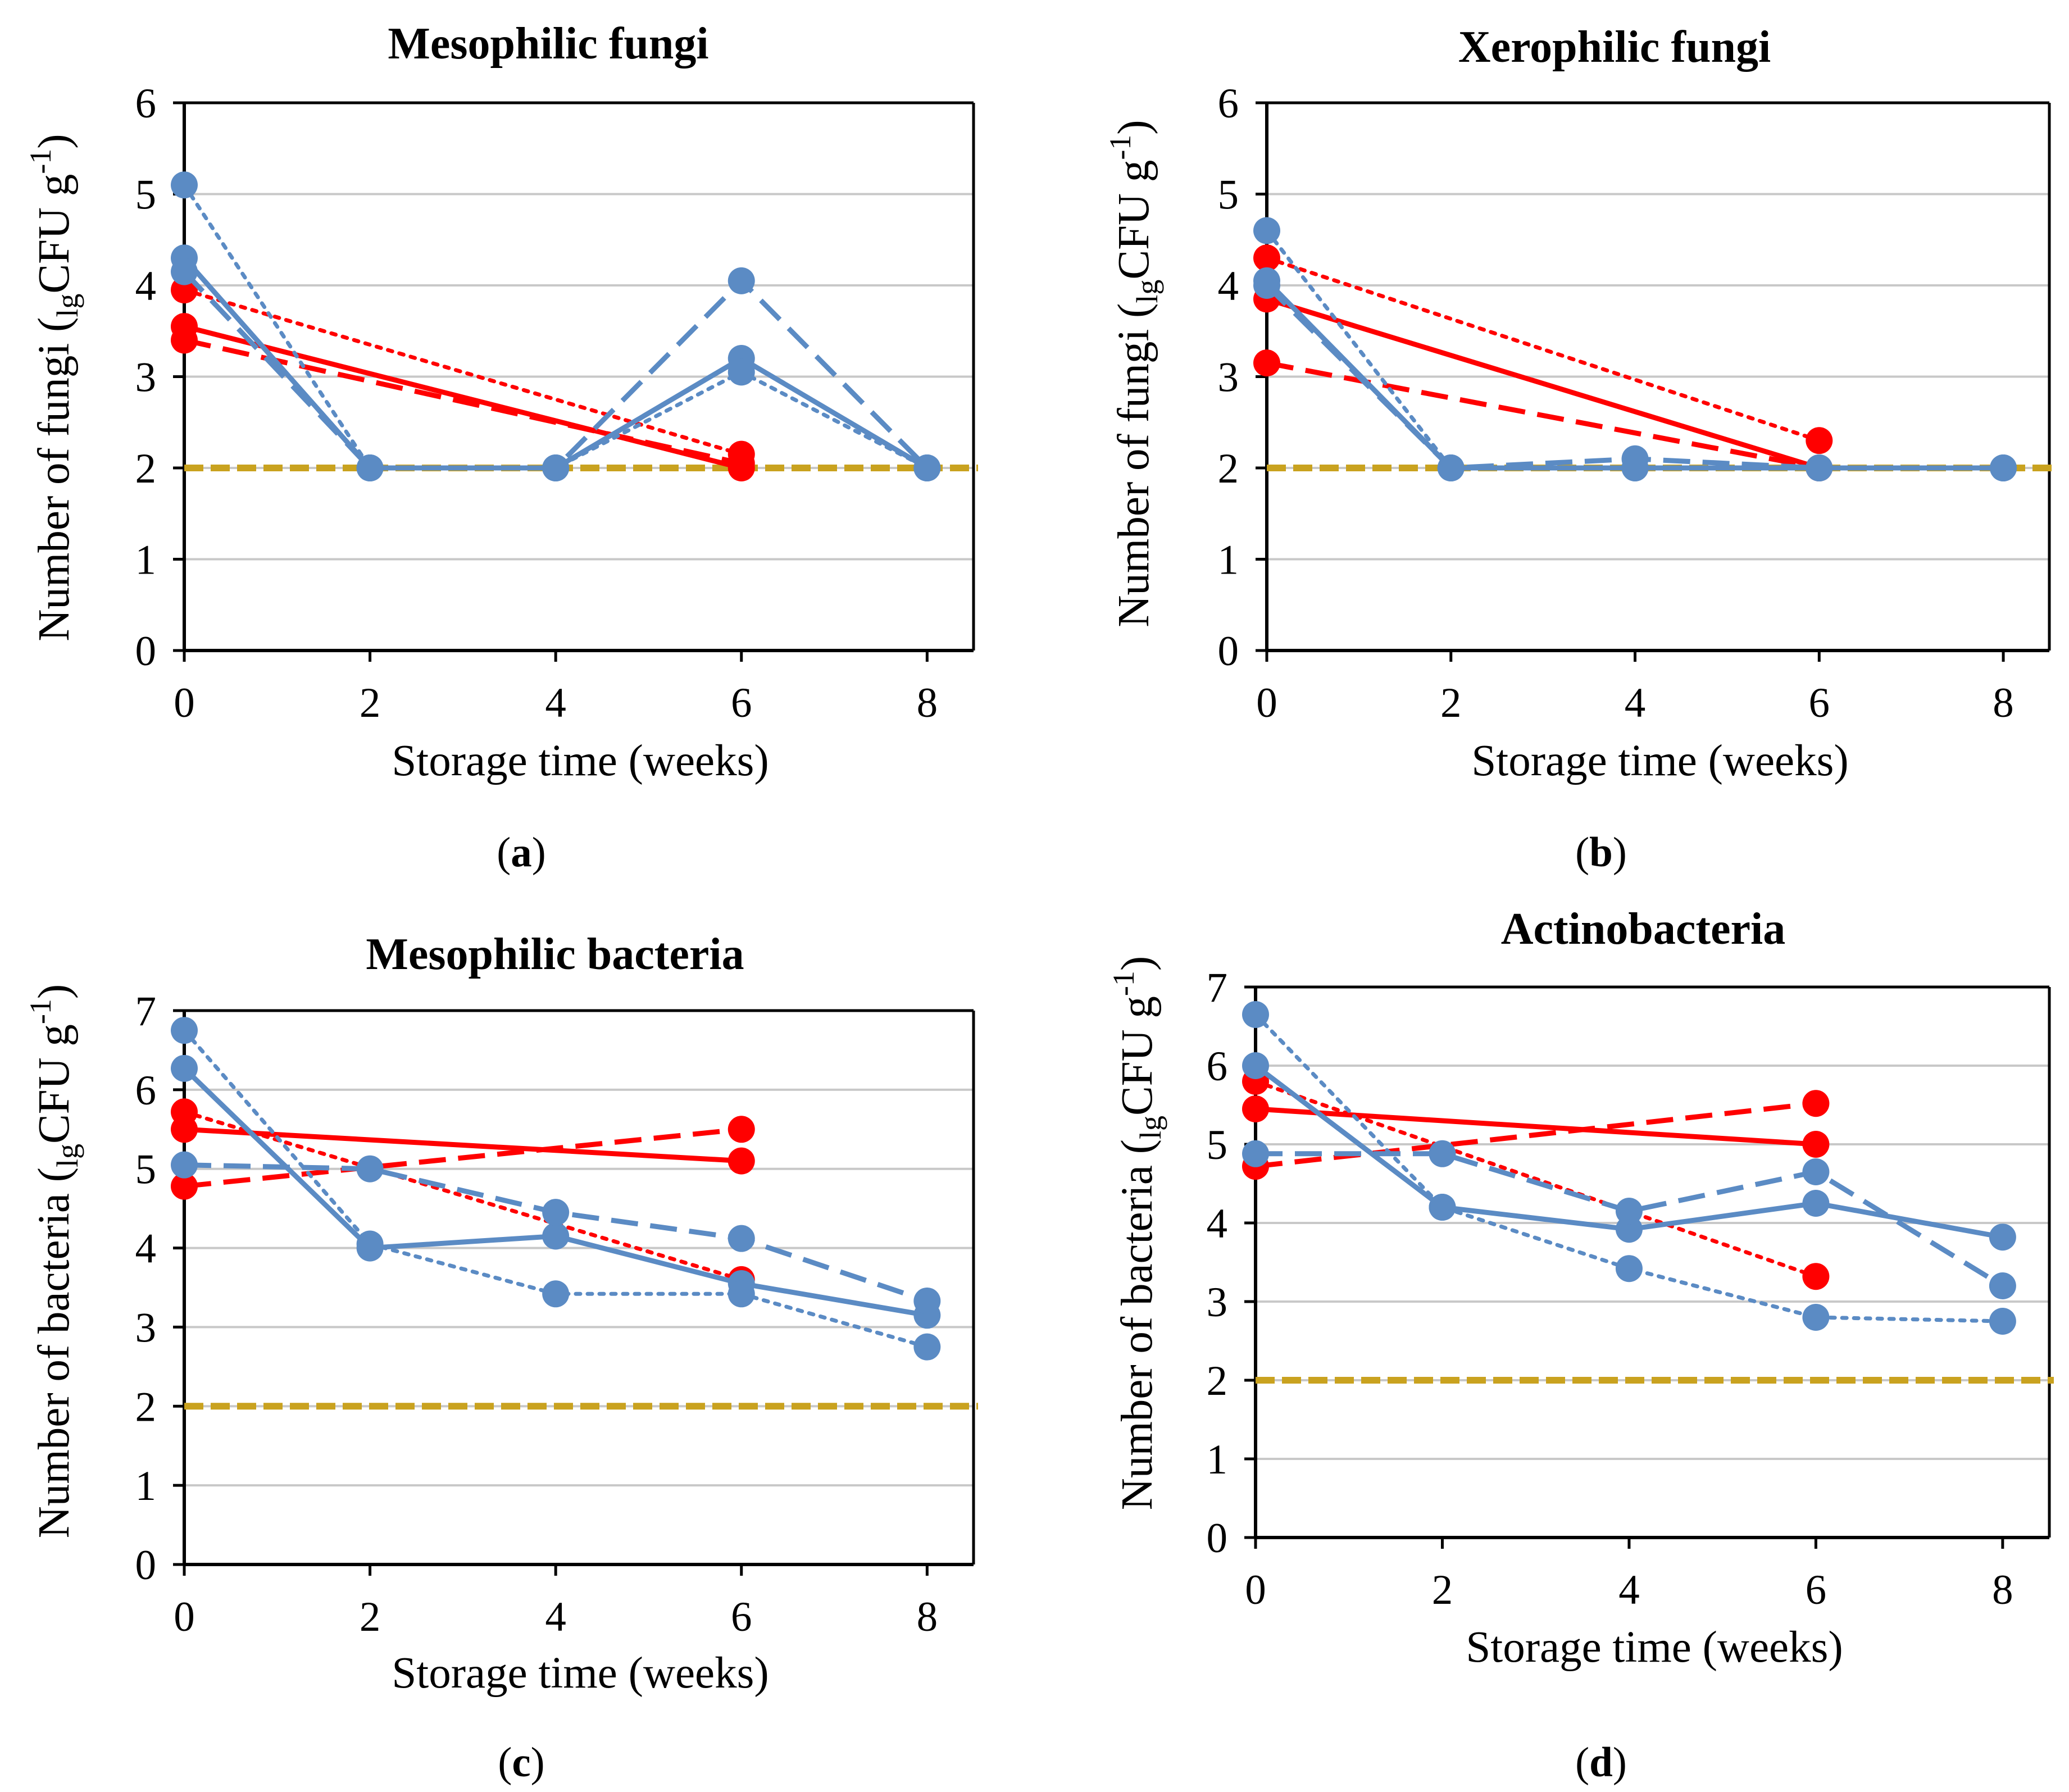 Image resolution: width=2069 pixels, height=1792 pixels. I want to click on panel-c-plot: 0 1 2 3 4 5 6 7 0 2 4 6 8, so click(556, 1314).